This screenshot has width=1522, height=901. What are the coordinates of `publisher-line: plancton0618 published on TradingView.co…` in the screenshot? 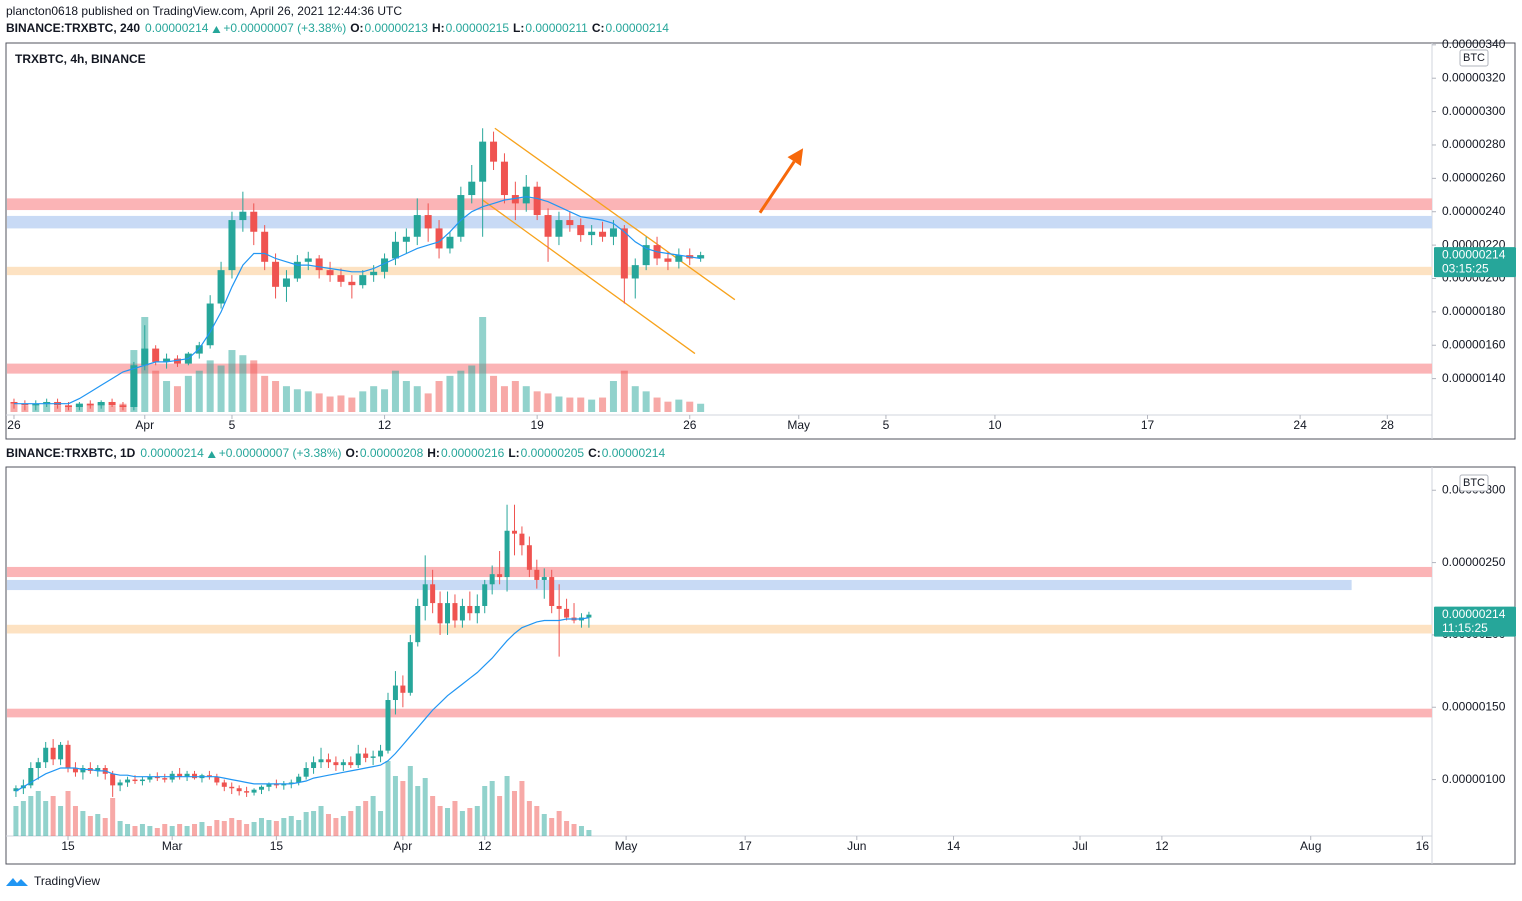 It's located at (204, 11).